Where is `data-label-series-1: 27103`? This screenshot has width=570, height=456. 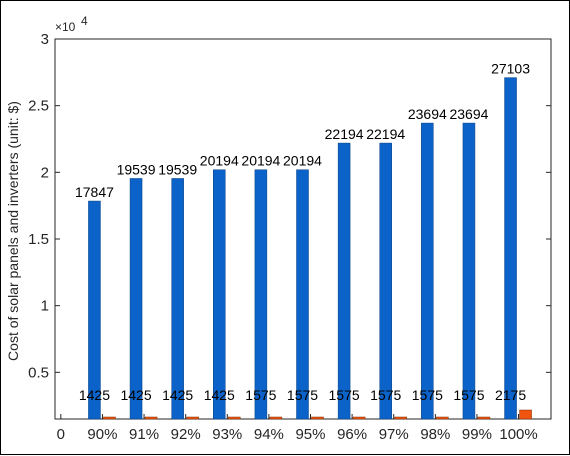 data-label-series-1: 27103 is located at coordinates (510, 69).